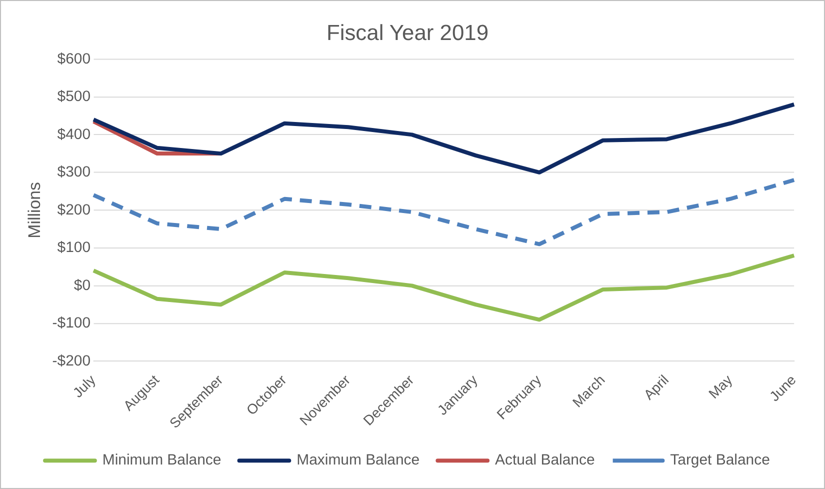  Describe the element at coordinates (74, 97) in the screenshot. I see `y-tick-label: $500` at that location.